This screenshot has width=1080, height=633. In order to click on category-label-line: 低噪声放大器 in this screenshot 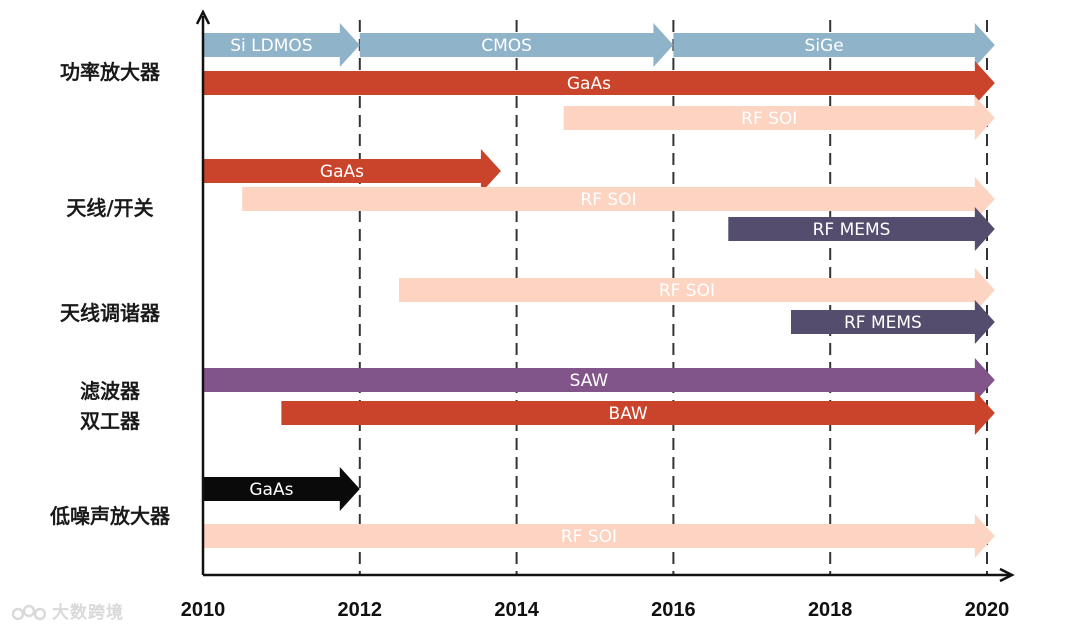, I will do `click(110, 516)`.